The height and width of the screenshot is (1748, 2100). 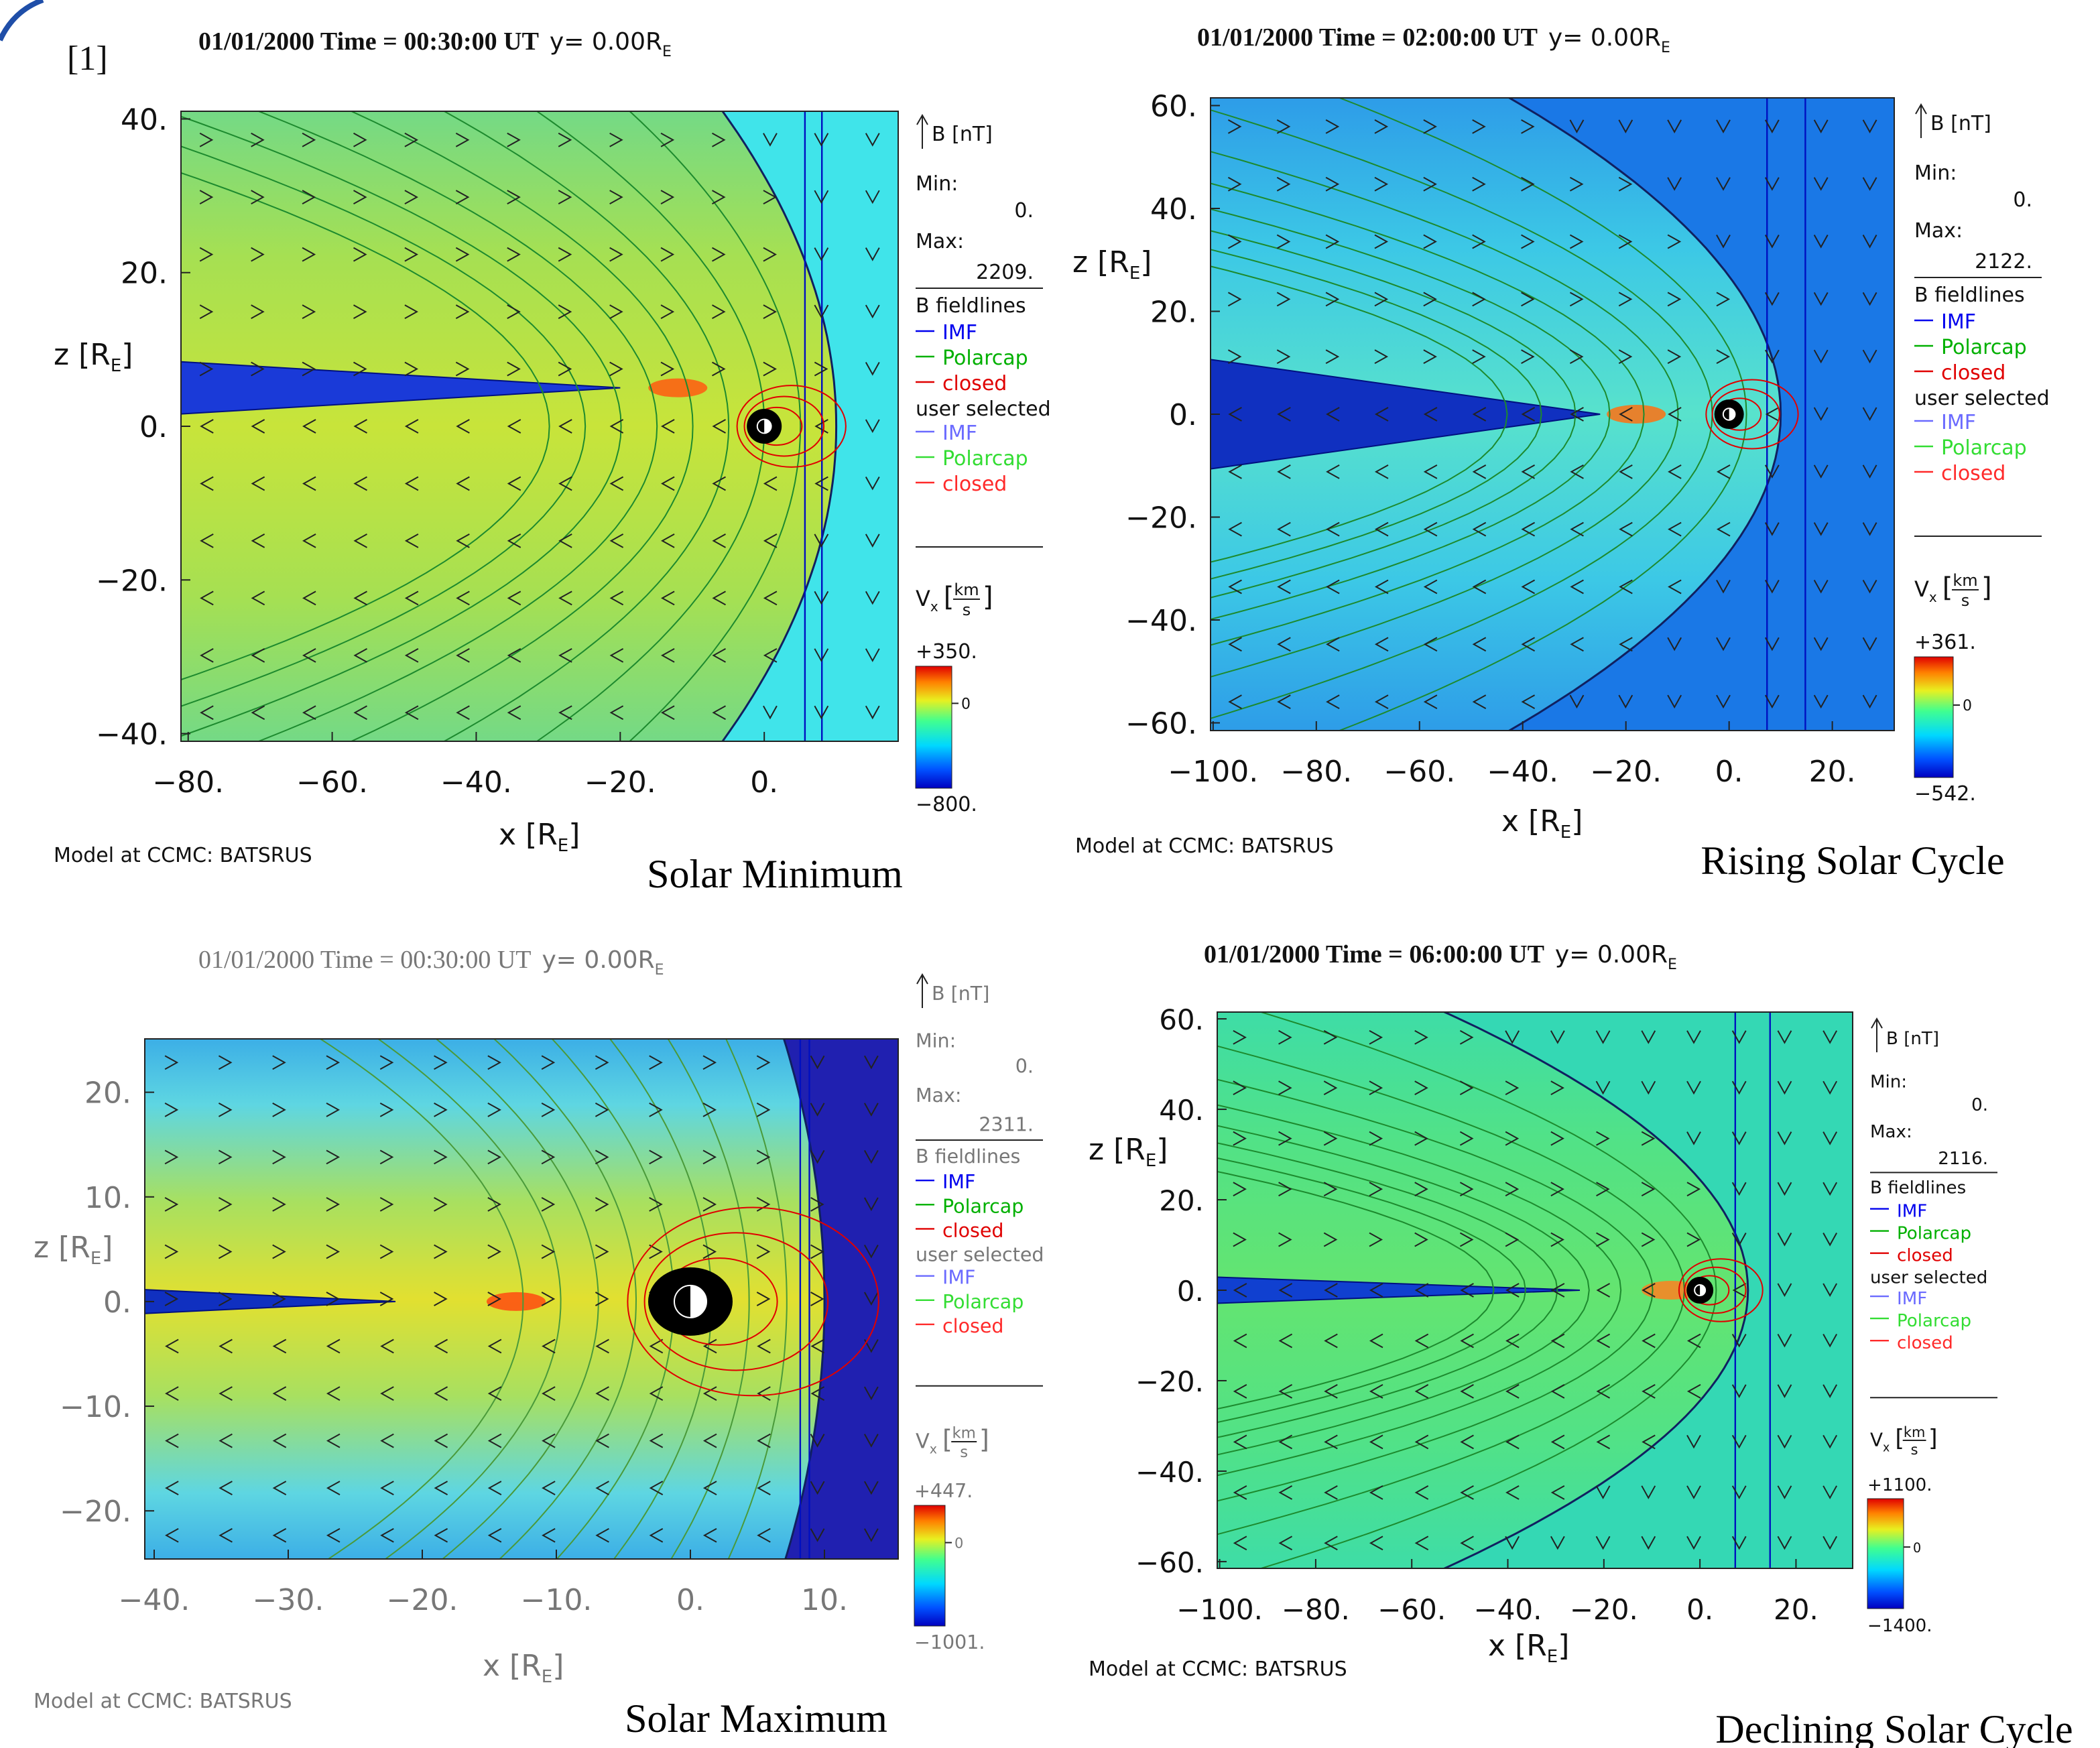 What do you see at coordinates (188, 783) in the screenshot?
I see `x-tick-label: −80.` at bounding box center [188, 783].